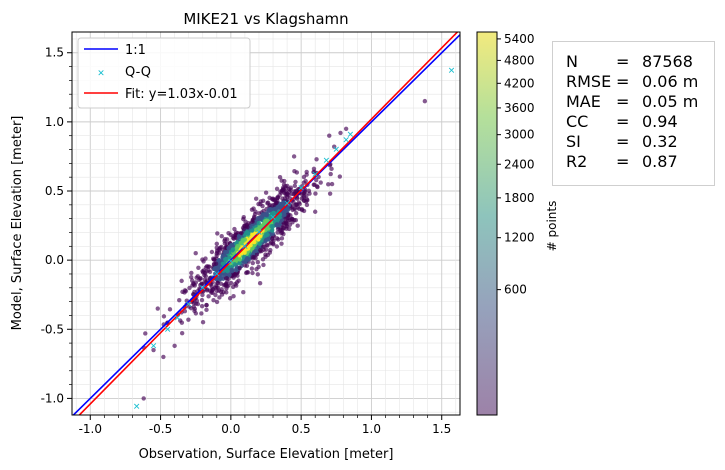  Describe the element at coordinates (519, 198) in the screenshot. I see `colorbar-tick-label: 1800` at that location.